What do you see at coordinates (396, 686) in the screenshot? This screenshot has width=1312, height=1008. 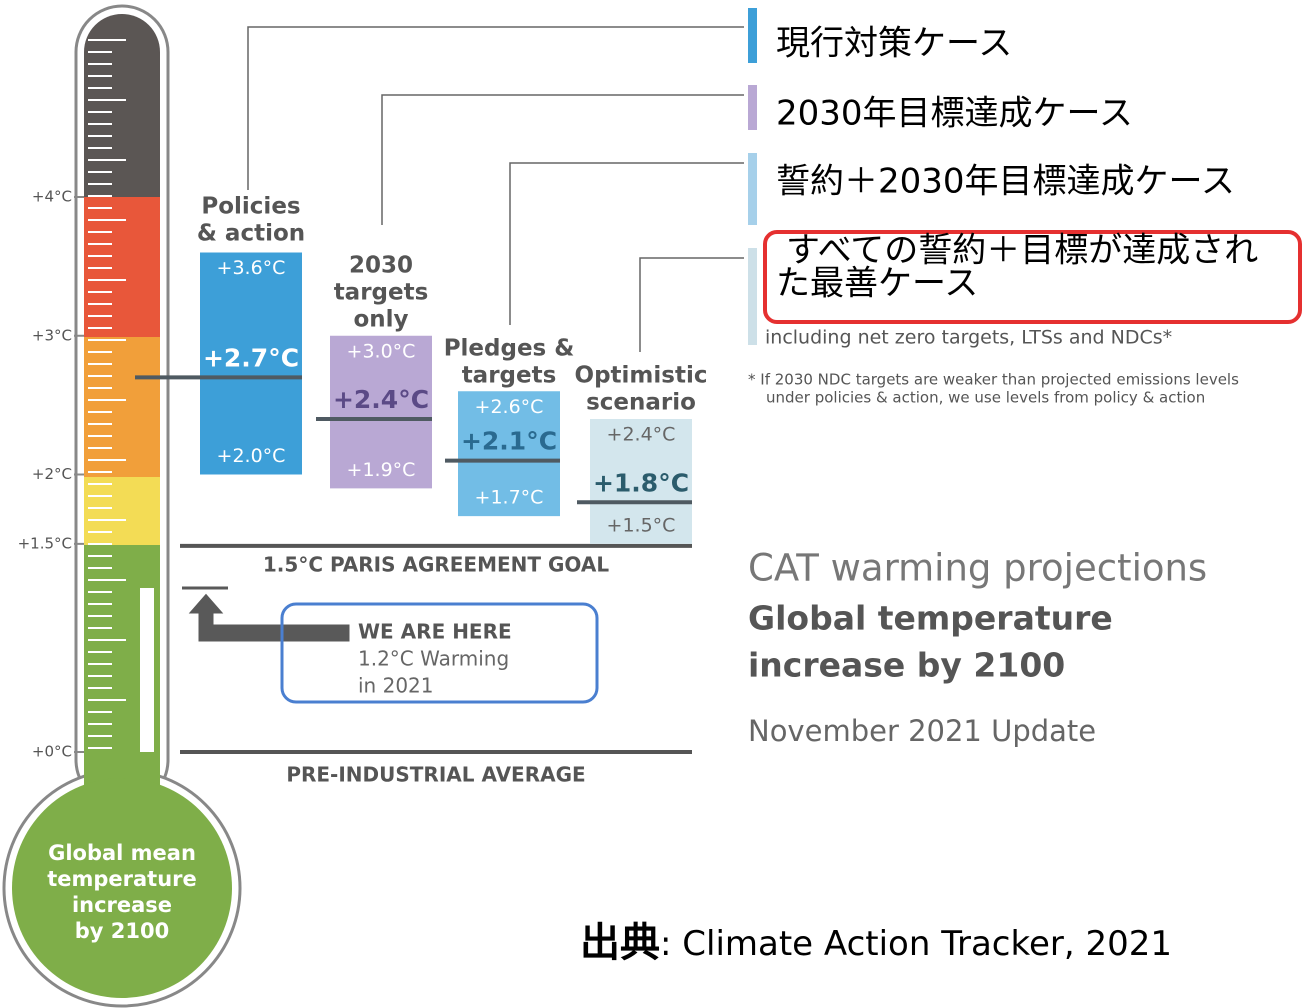 I see `current-text: in 2021` at bounding box center [396, 686].